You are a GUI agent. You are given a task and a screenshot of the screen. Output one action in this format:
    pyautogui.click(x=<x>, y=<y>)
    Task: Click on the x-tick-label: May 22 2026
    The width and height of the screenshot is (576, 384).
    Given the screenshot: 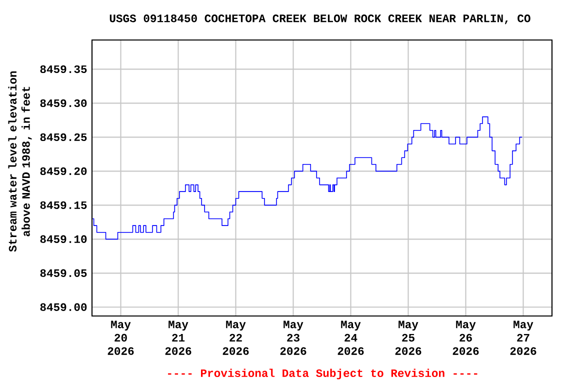 What is the action you would take?
    pyautogui.click(x=235, y=337)
    